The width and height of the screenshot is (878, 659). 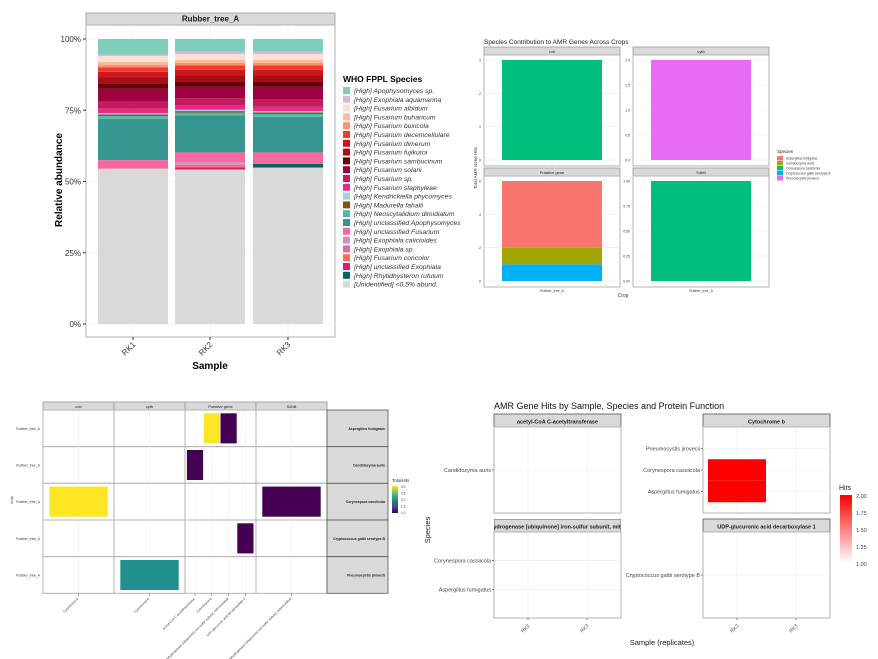 What do you see at coordinates (396, 232) in the screenshot?
I see `legend-label: [High] unclassified Fusarium` at bounding box center [396, 232].